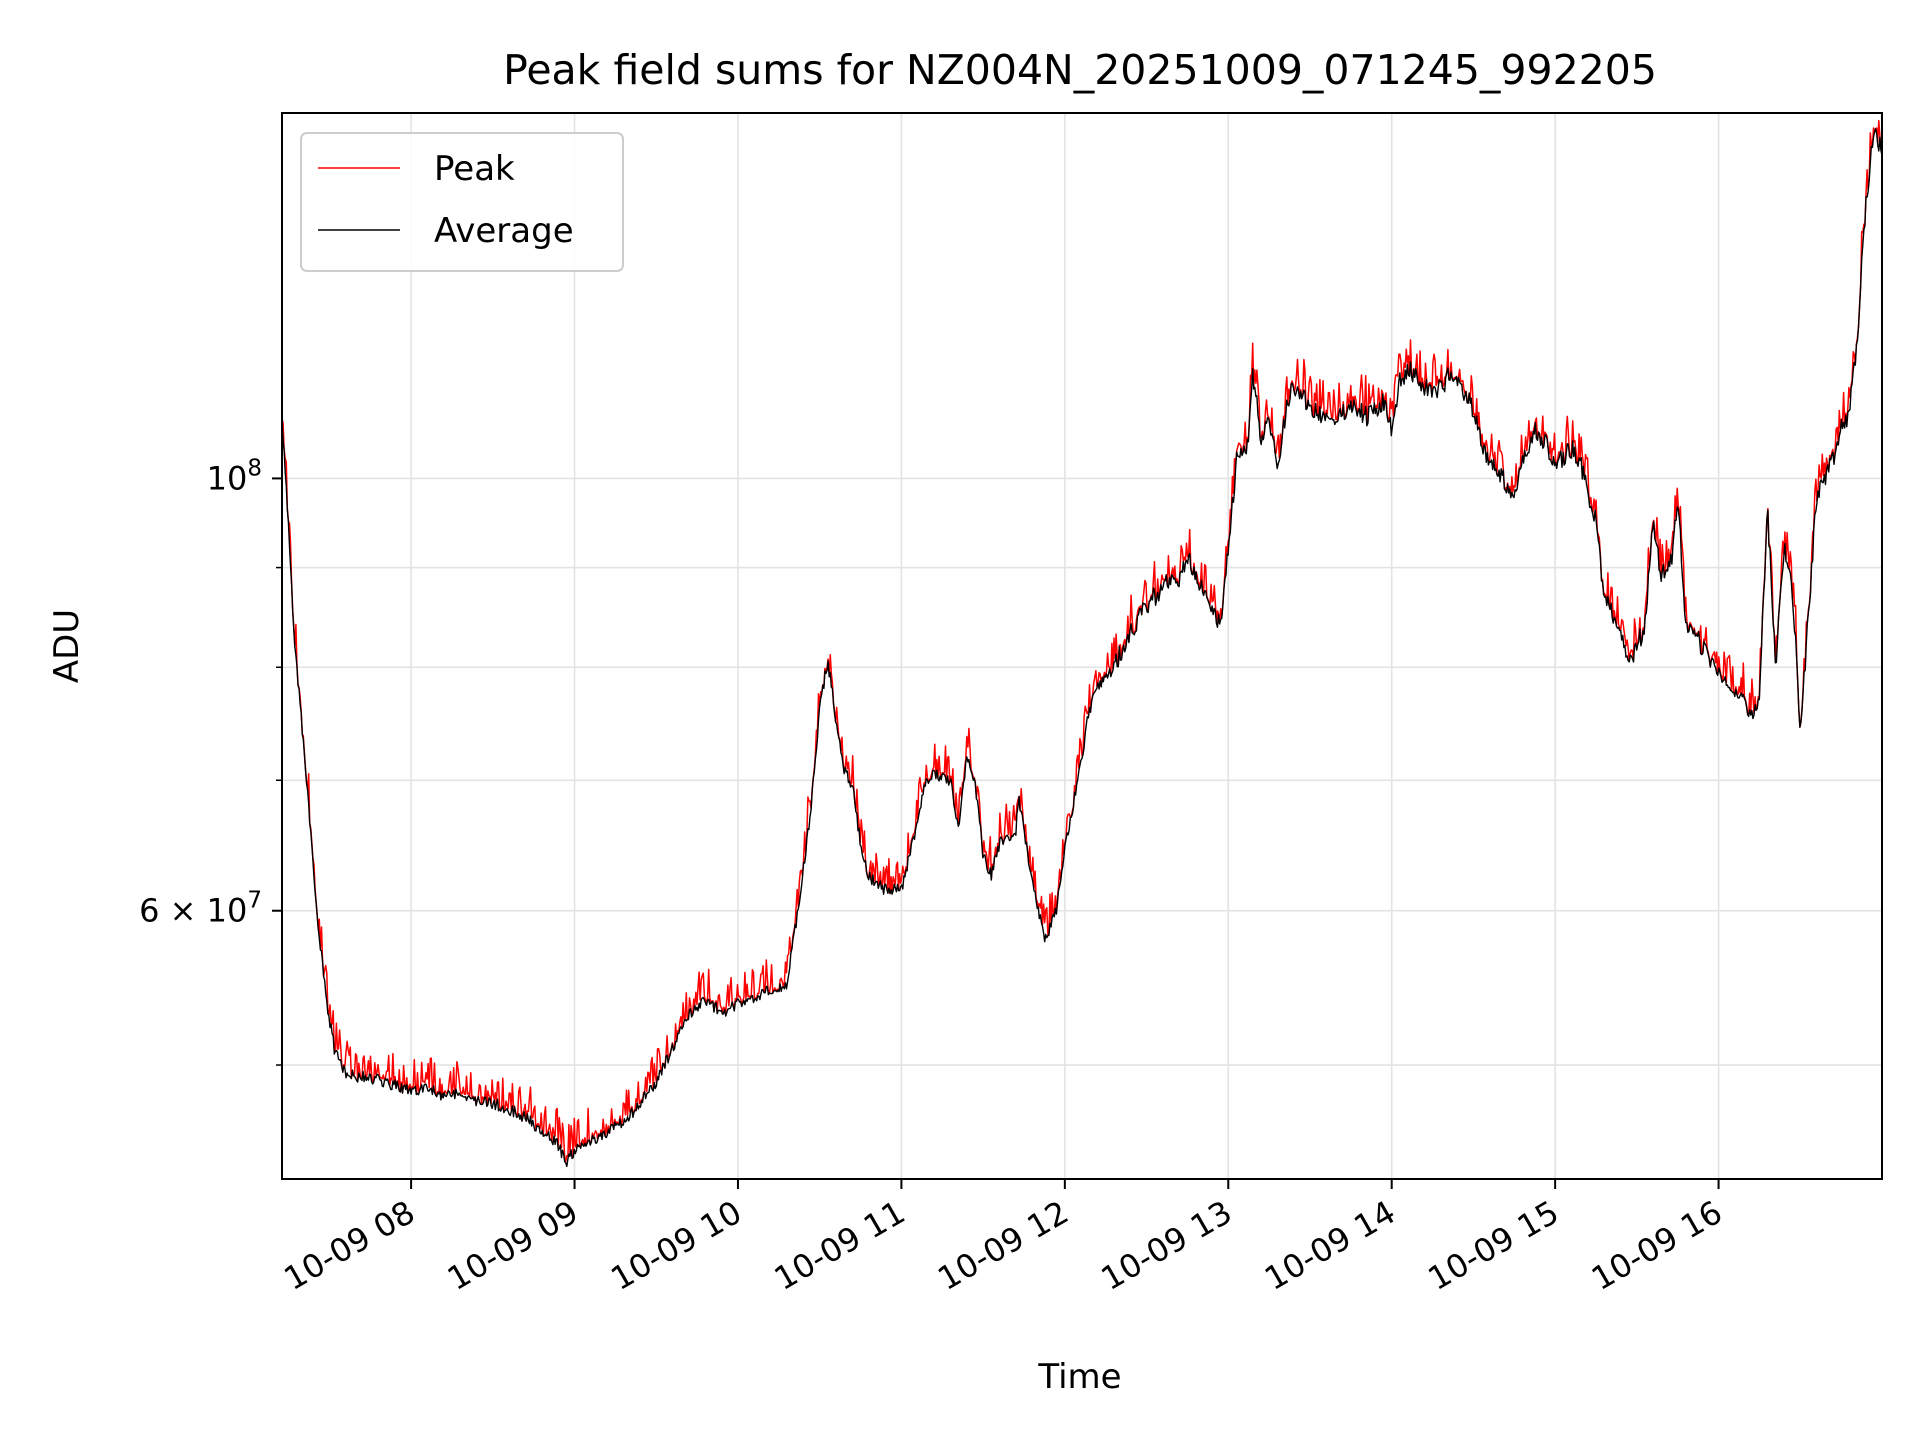 This screenshot has width=1920, height=1440. What do you see at coordinates (1079, 1377) in the screenshot?
I see `x-axis-label: Time` at bounding box center [1079, 1377].